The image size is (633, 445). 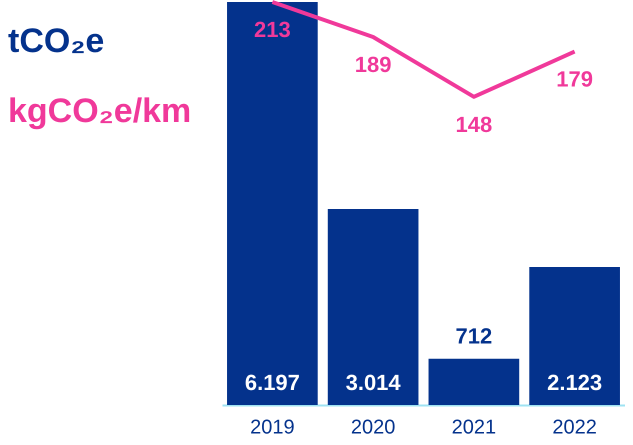 I want to click on x-tick-label: 2021, so click(x=474, y=427).